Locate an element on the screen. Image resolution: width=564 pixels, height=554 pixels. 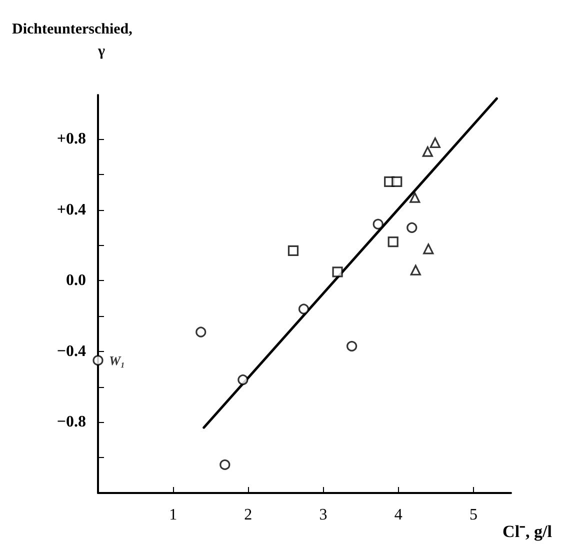
annotation: W₁ is located at coordinates (117, 360).